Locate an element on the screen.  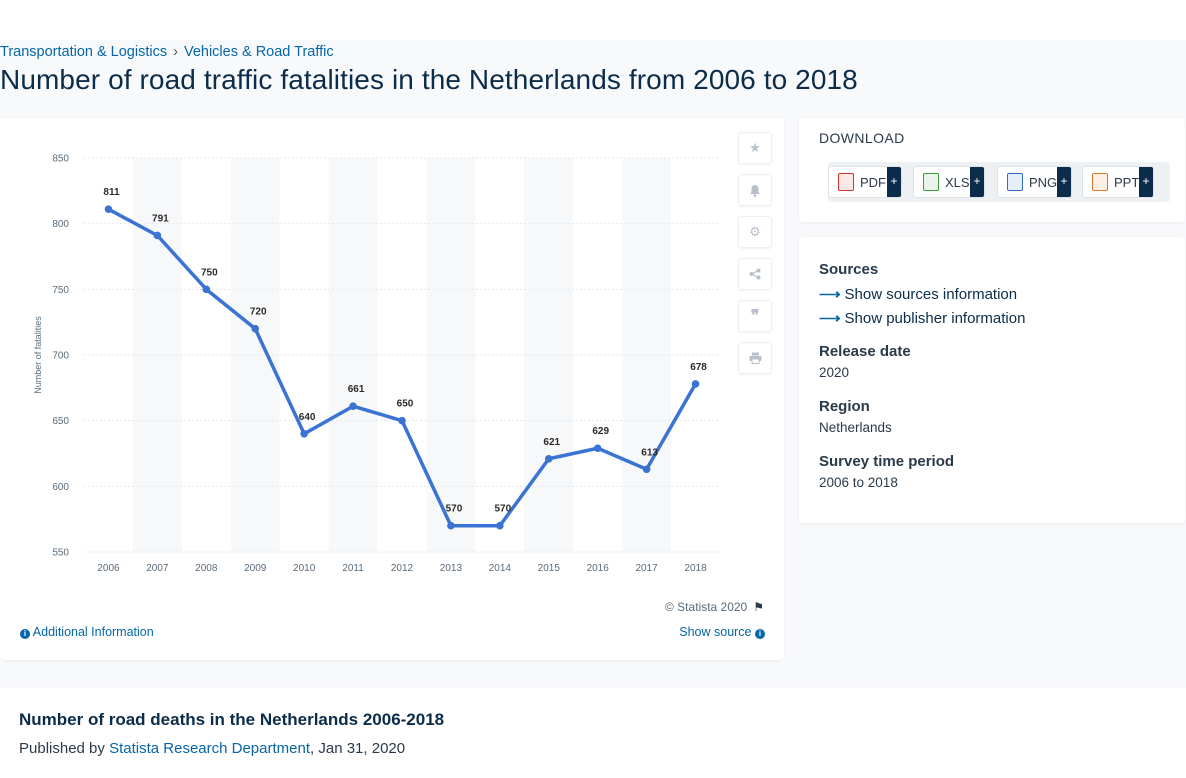
y-tick-label: 750 is located at coordinates (60, 290).